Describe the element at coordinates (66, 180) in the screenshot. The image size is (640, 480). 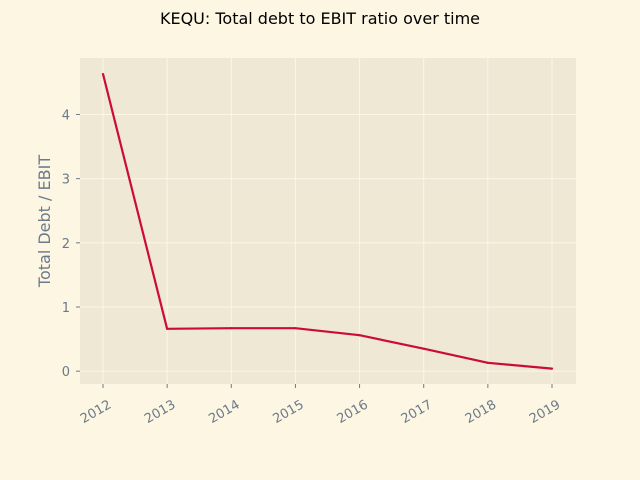
I see `y-tick-label: 3` at that location.